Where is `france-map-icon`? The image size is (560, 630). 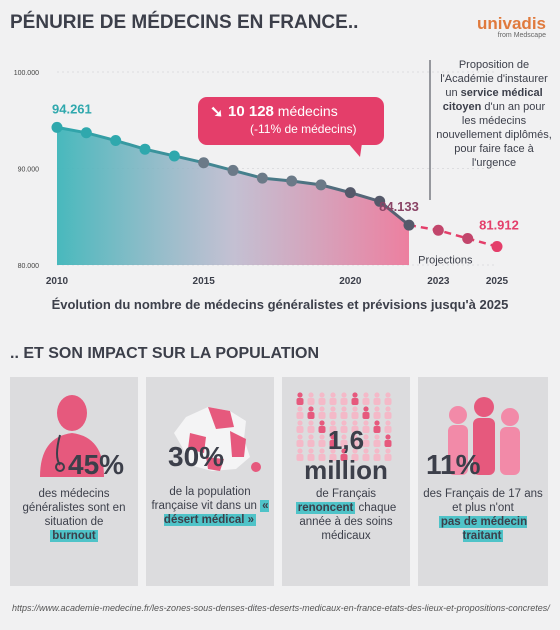 france-map-icon is located at coordinates (217, 439).